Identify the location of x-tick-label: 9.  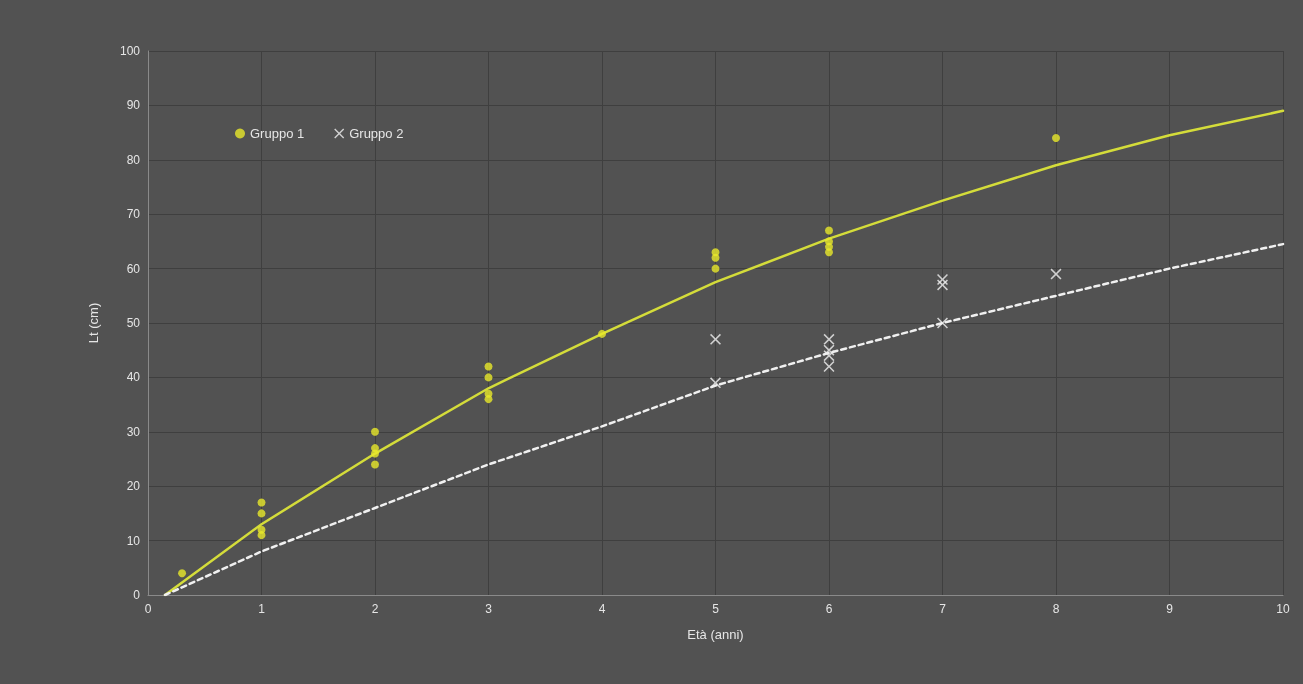
(1170, 609).